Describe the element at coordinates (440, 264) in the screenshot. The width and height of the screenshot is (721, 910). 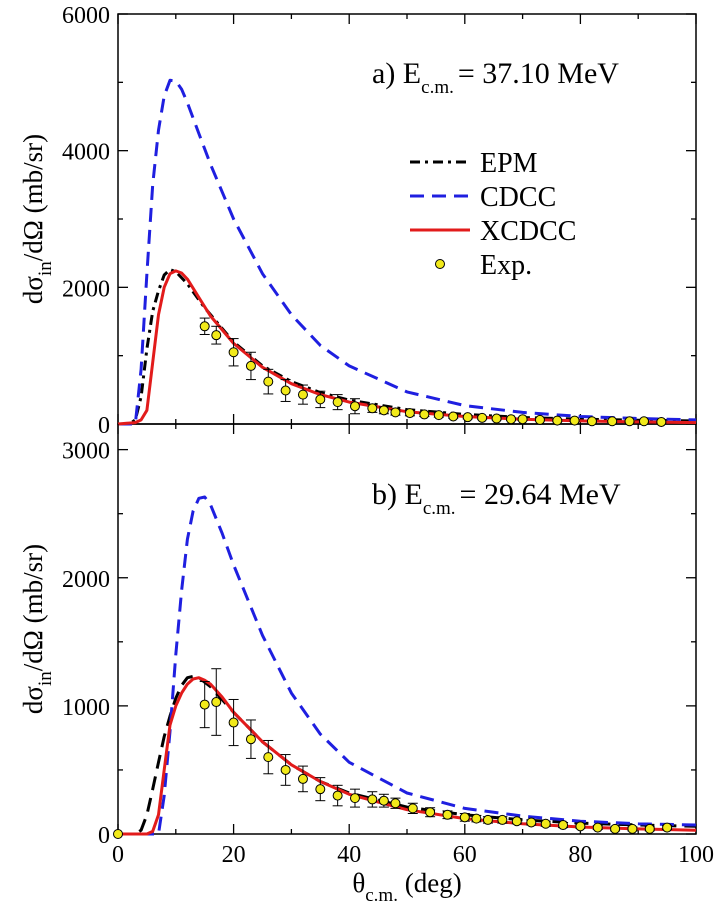
I see `legend-exp-marker` at that location.